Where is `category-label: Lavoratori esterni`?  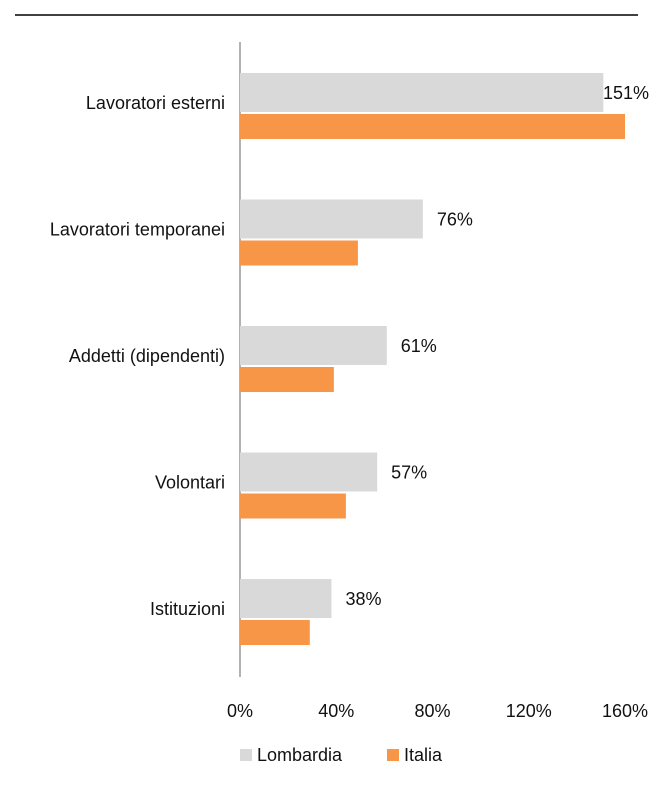 category-label: Lavoratori esterni is located at coordinates (155, 103).